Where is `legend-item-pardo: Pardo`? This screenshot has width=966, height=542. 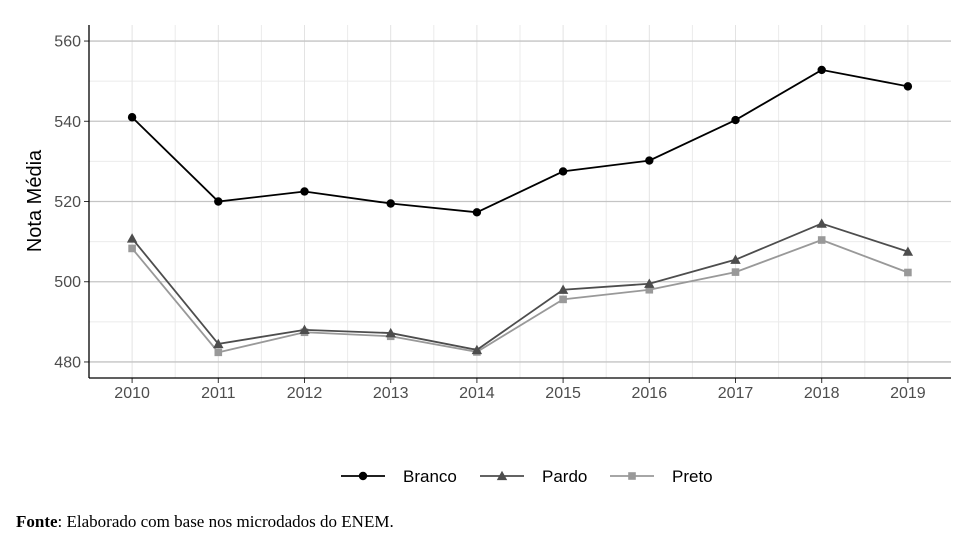 legend-item-pardo: Pardo is located at coordinates (533, 476).